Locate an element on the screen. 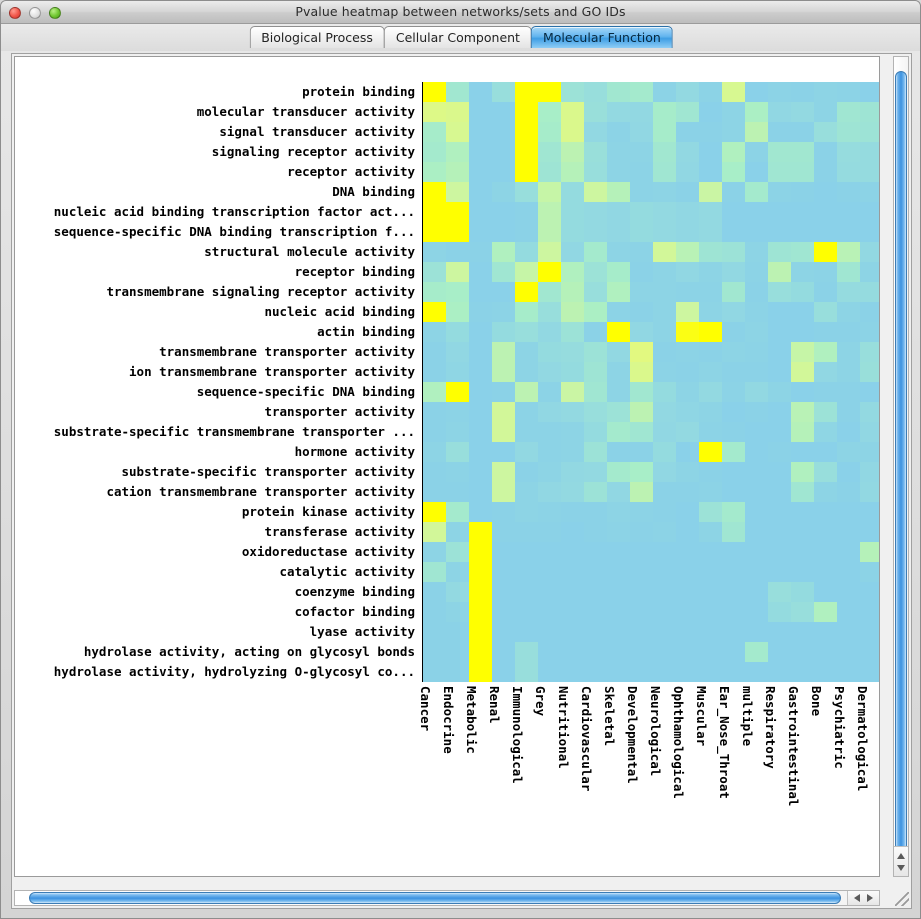  close-window-icon is located at coordinates (15, 13).